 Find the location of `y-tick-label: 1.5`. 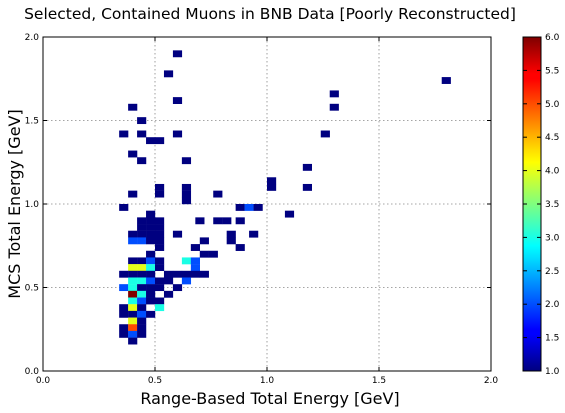

y-tick-label: 1.5 is located at coordinates (32, 122).